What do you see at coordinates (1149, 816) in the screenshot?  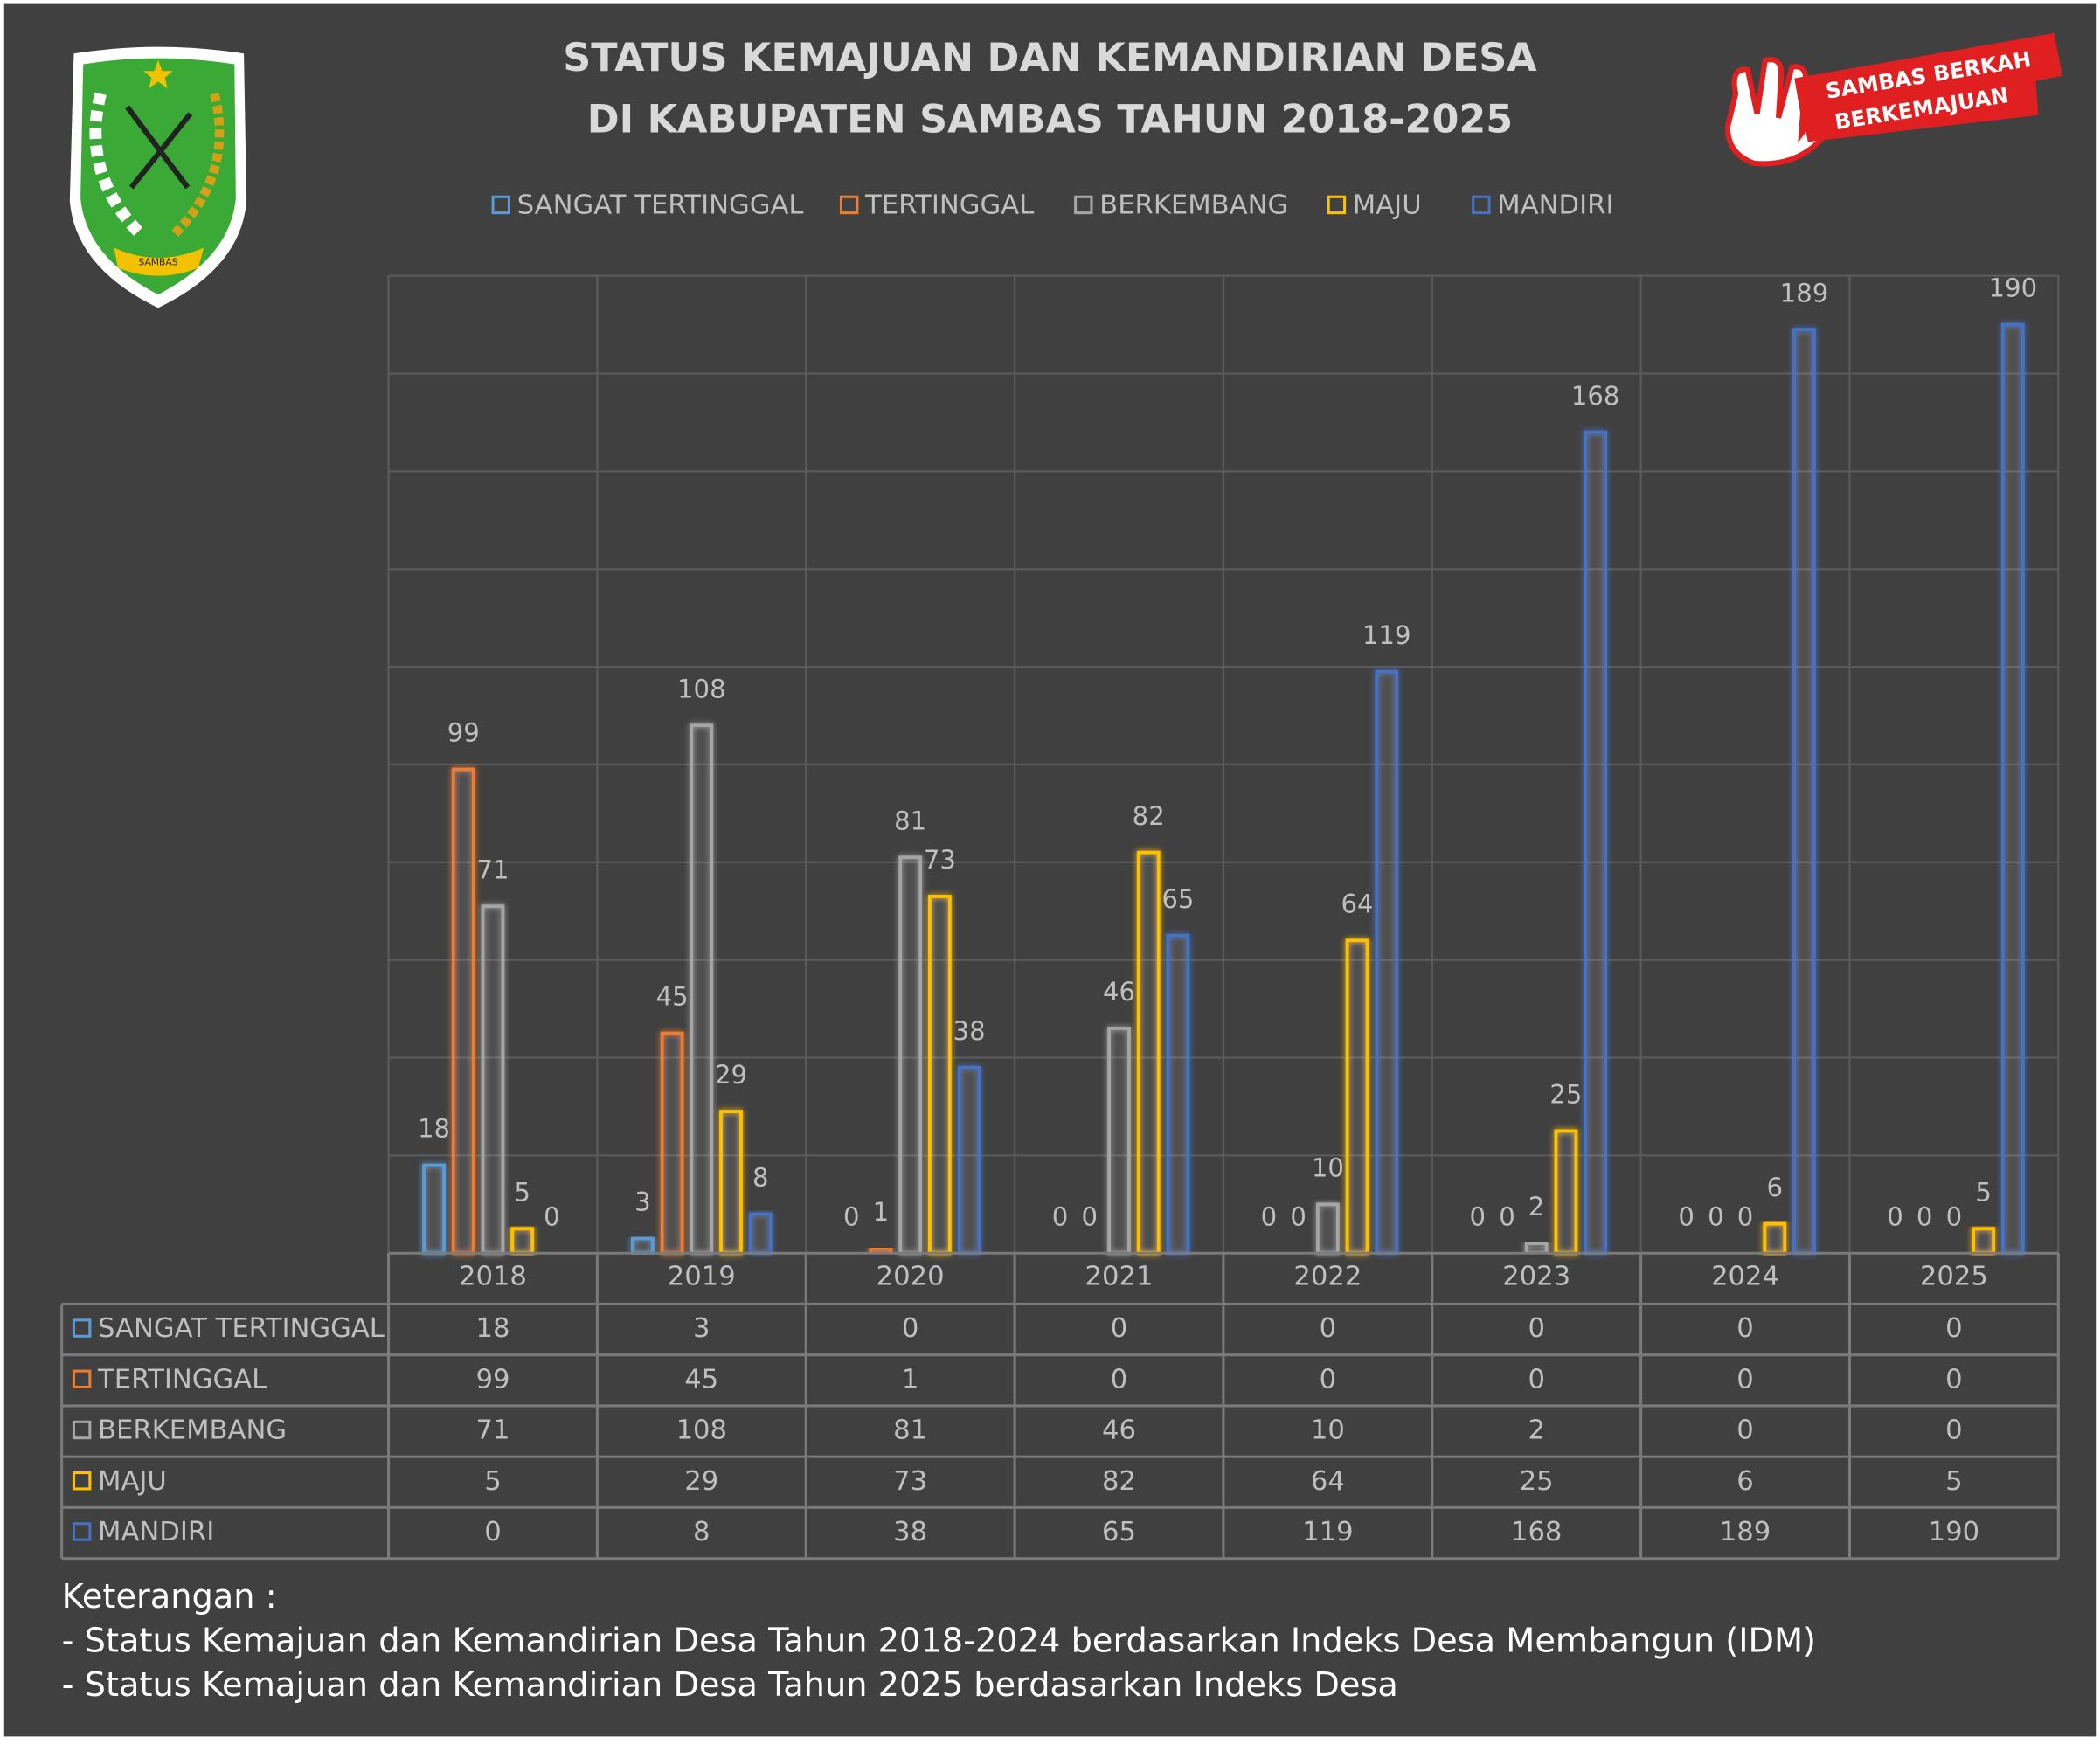 I see `data-label: 82` at bounding box center [1149, 816].